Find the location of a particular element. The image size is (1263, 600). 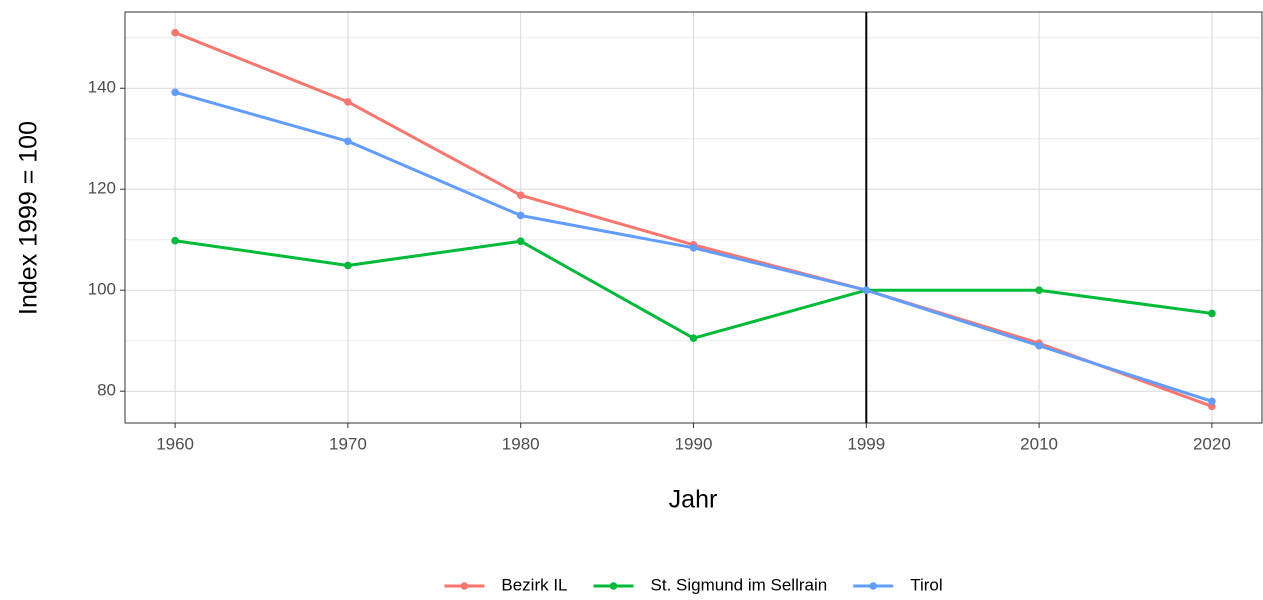

y-tick-label: 120 is located at coordinates (102, 188).